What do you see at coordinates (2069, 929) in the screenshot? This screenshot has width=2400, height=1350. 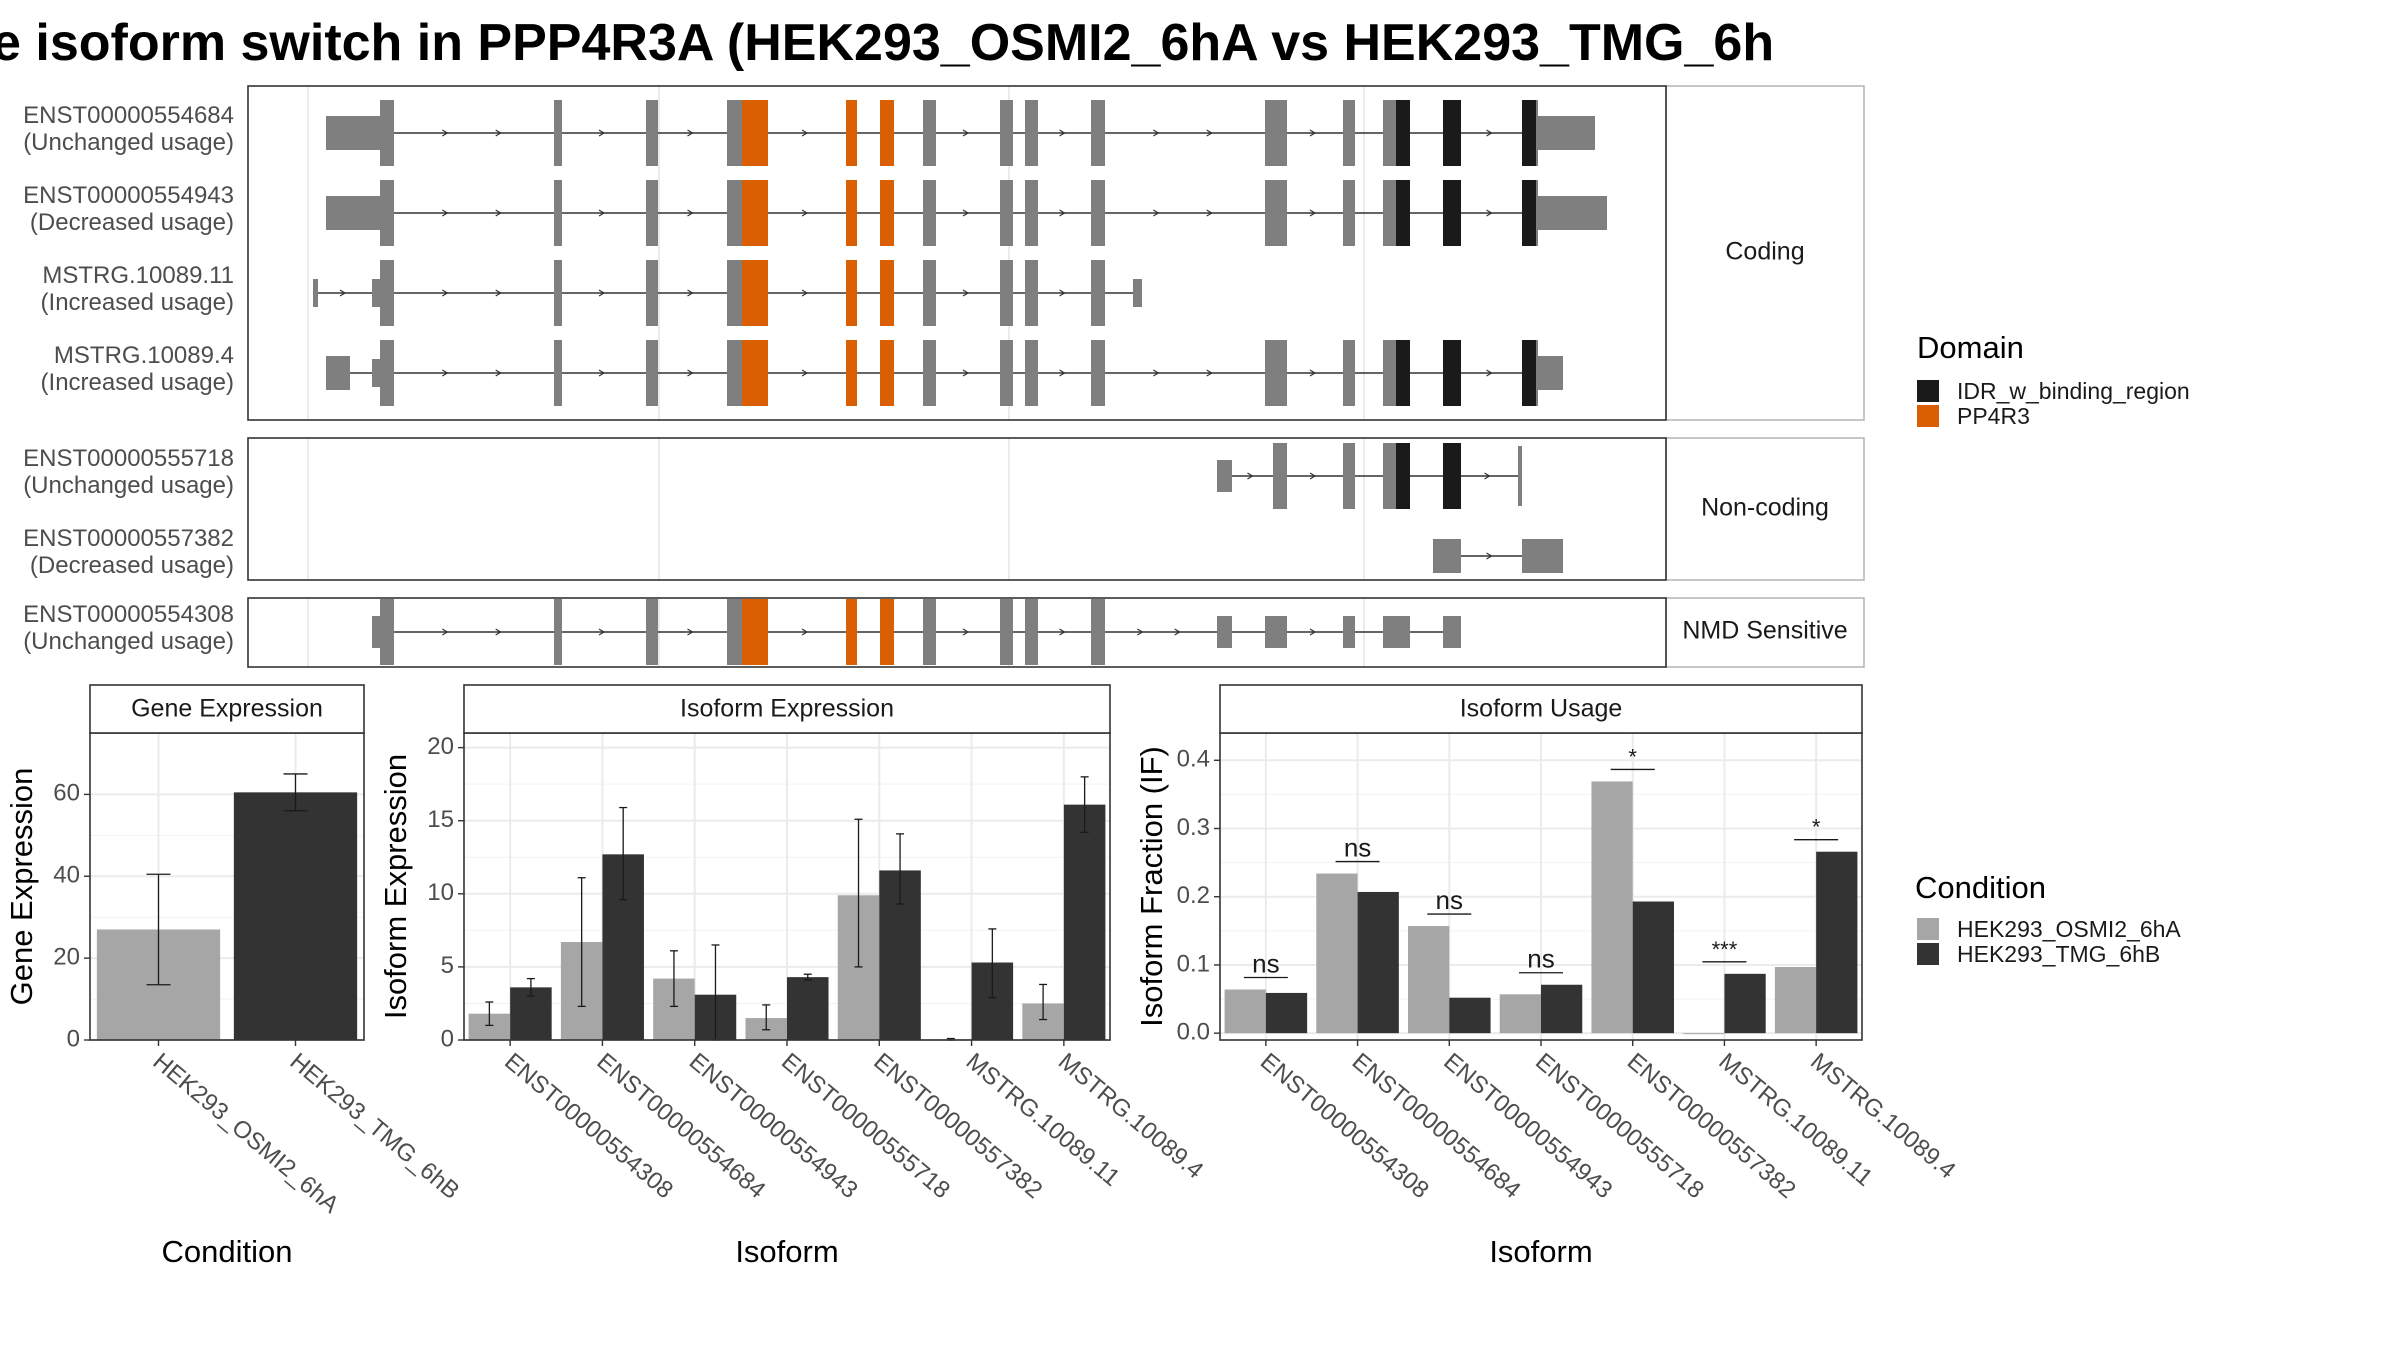 I see `condition-legend-label: HEK293_OSMI2_6hA` at bounding box center [2069, 929].